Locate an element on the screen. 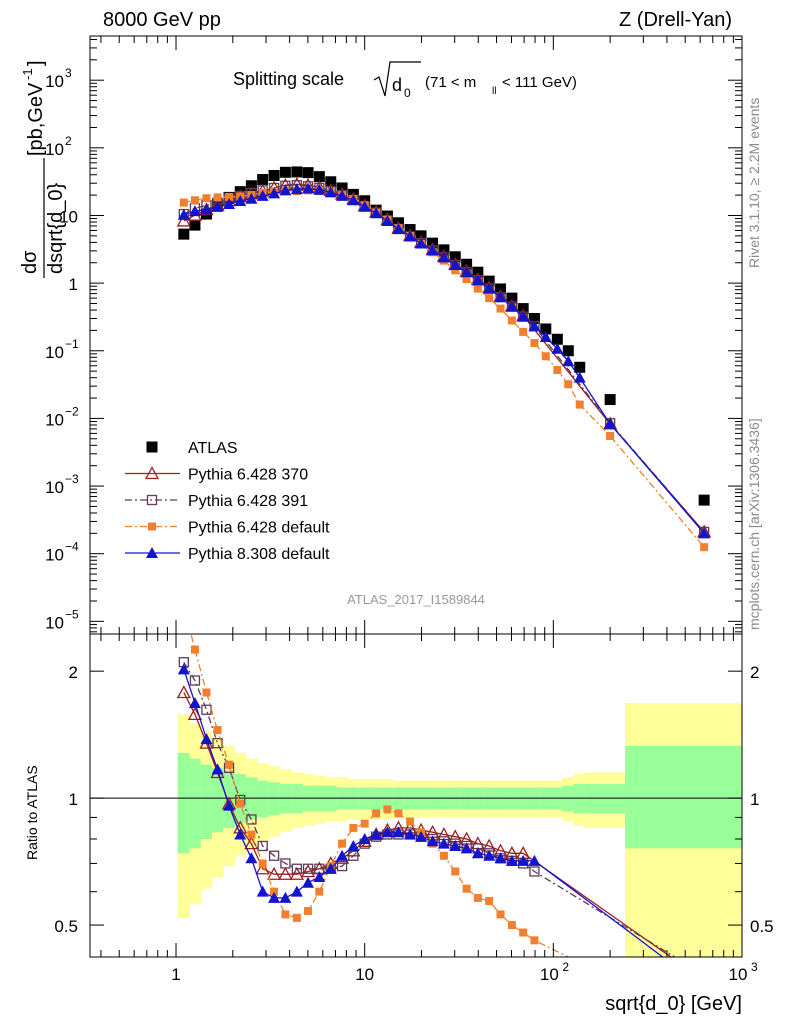 Image resolution: width=786 pixels, height=1024 pixels. mcplots-label: mcplots.cern.ch [arXiv:1306.3436] is located at coordinates (754, 524).